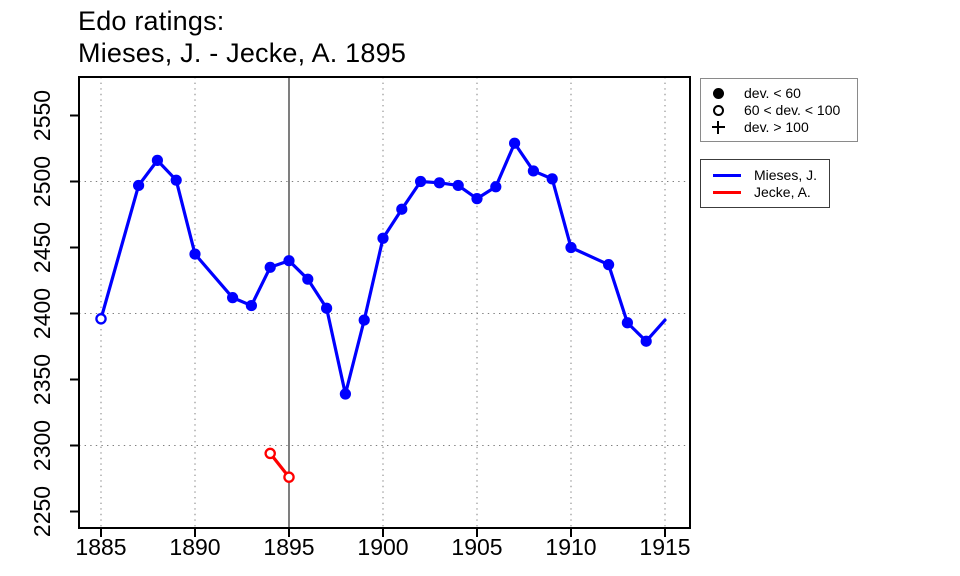  What do you see at coordinates (42, 445) in the screenshot?
I see `y-tick-label: 2300` at bounding box center [42, 445].